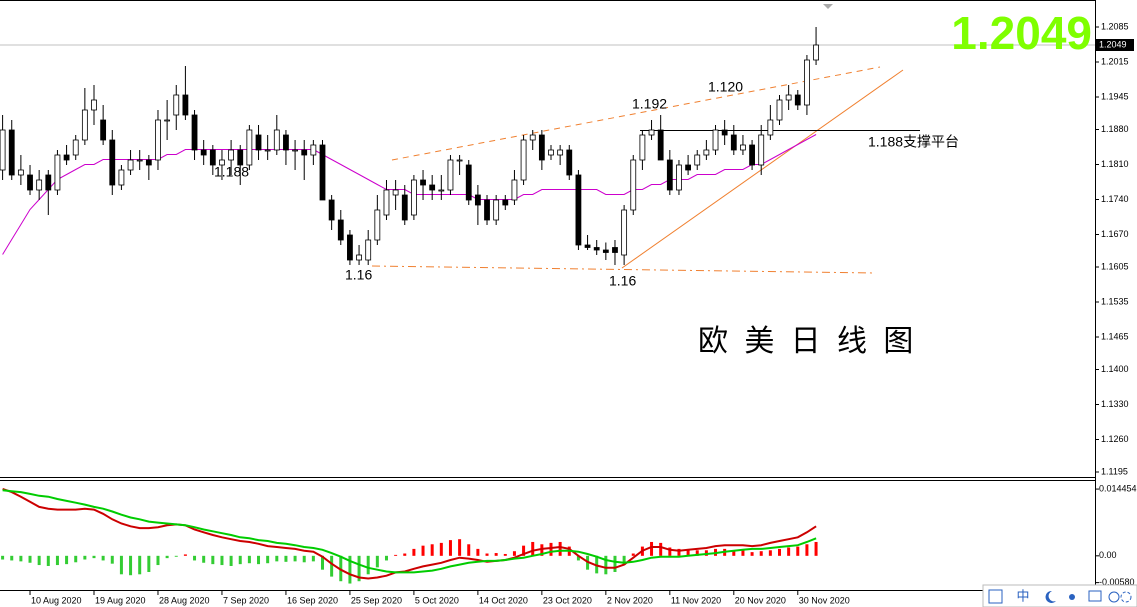  I want to click on x-tick-label: 2 Nov 2020, so click(630, 600).